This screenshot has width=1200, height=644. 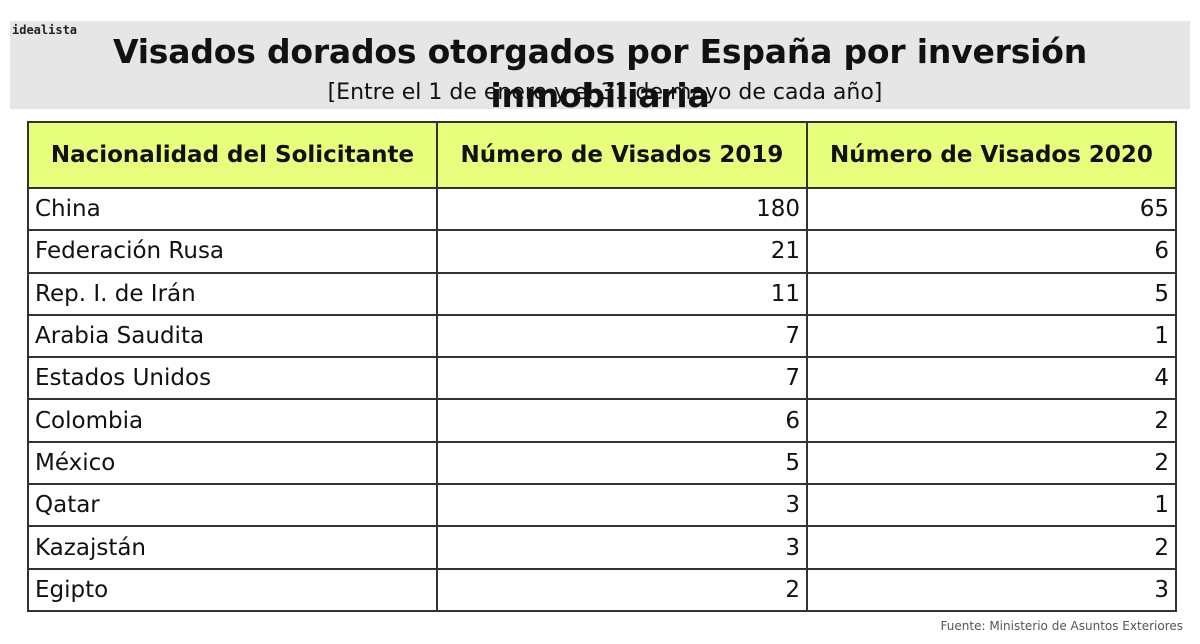 I want to click on table-row: México 5 2, so click(x=602, y=463).